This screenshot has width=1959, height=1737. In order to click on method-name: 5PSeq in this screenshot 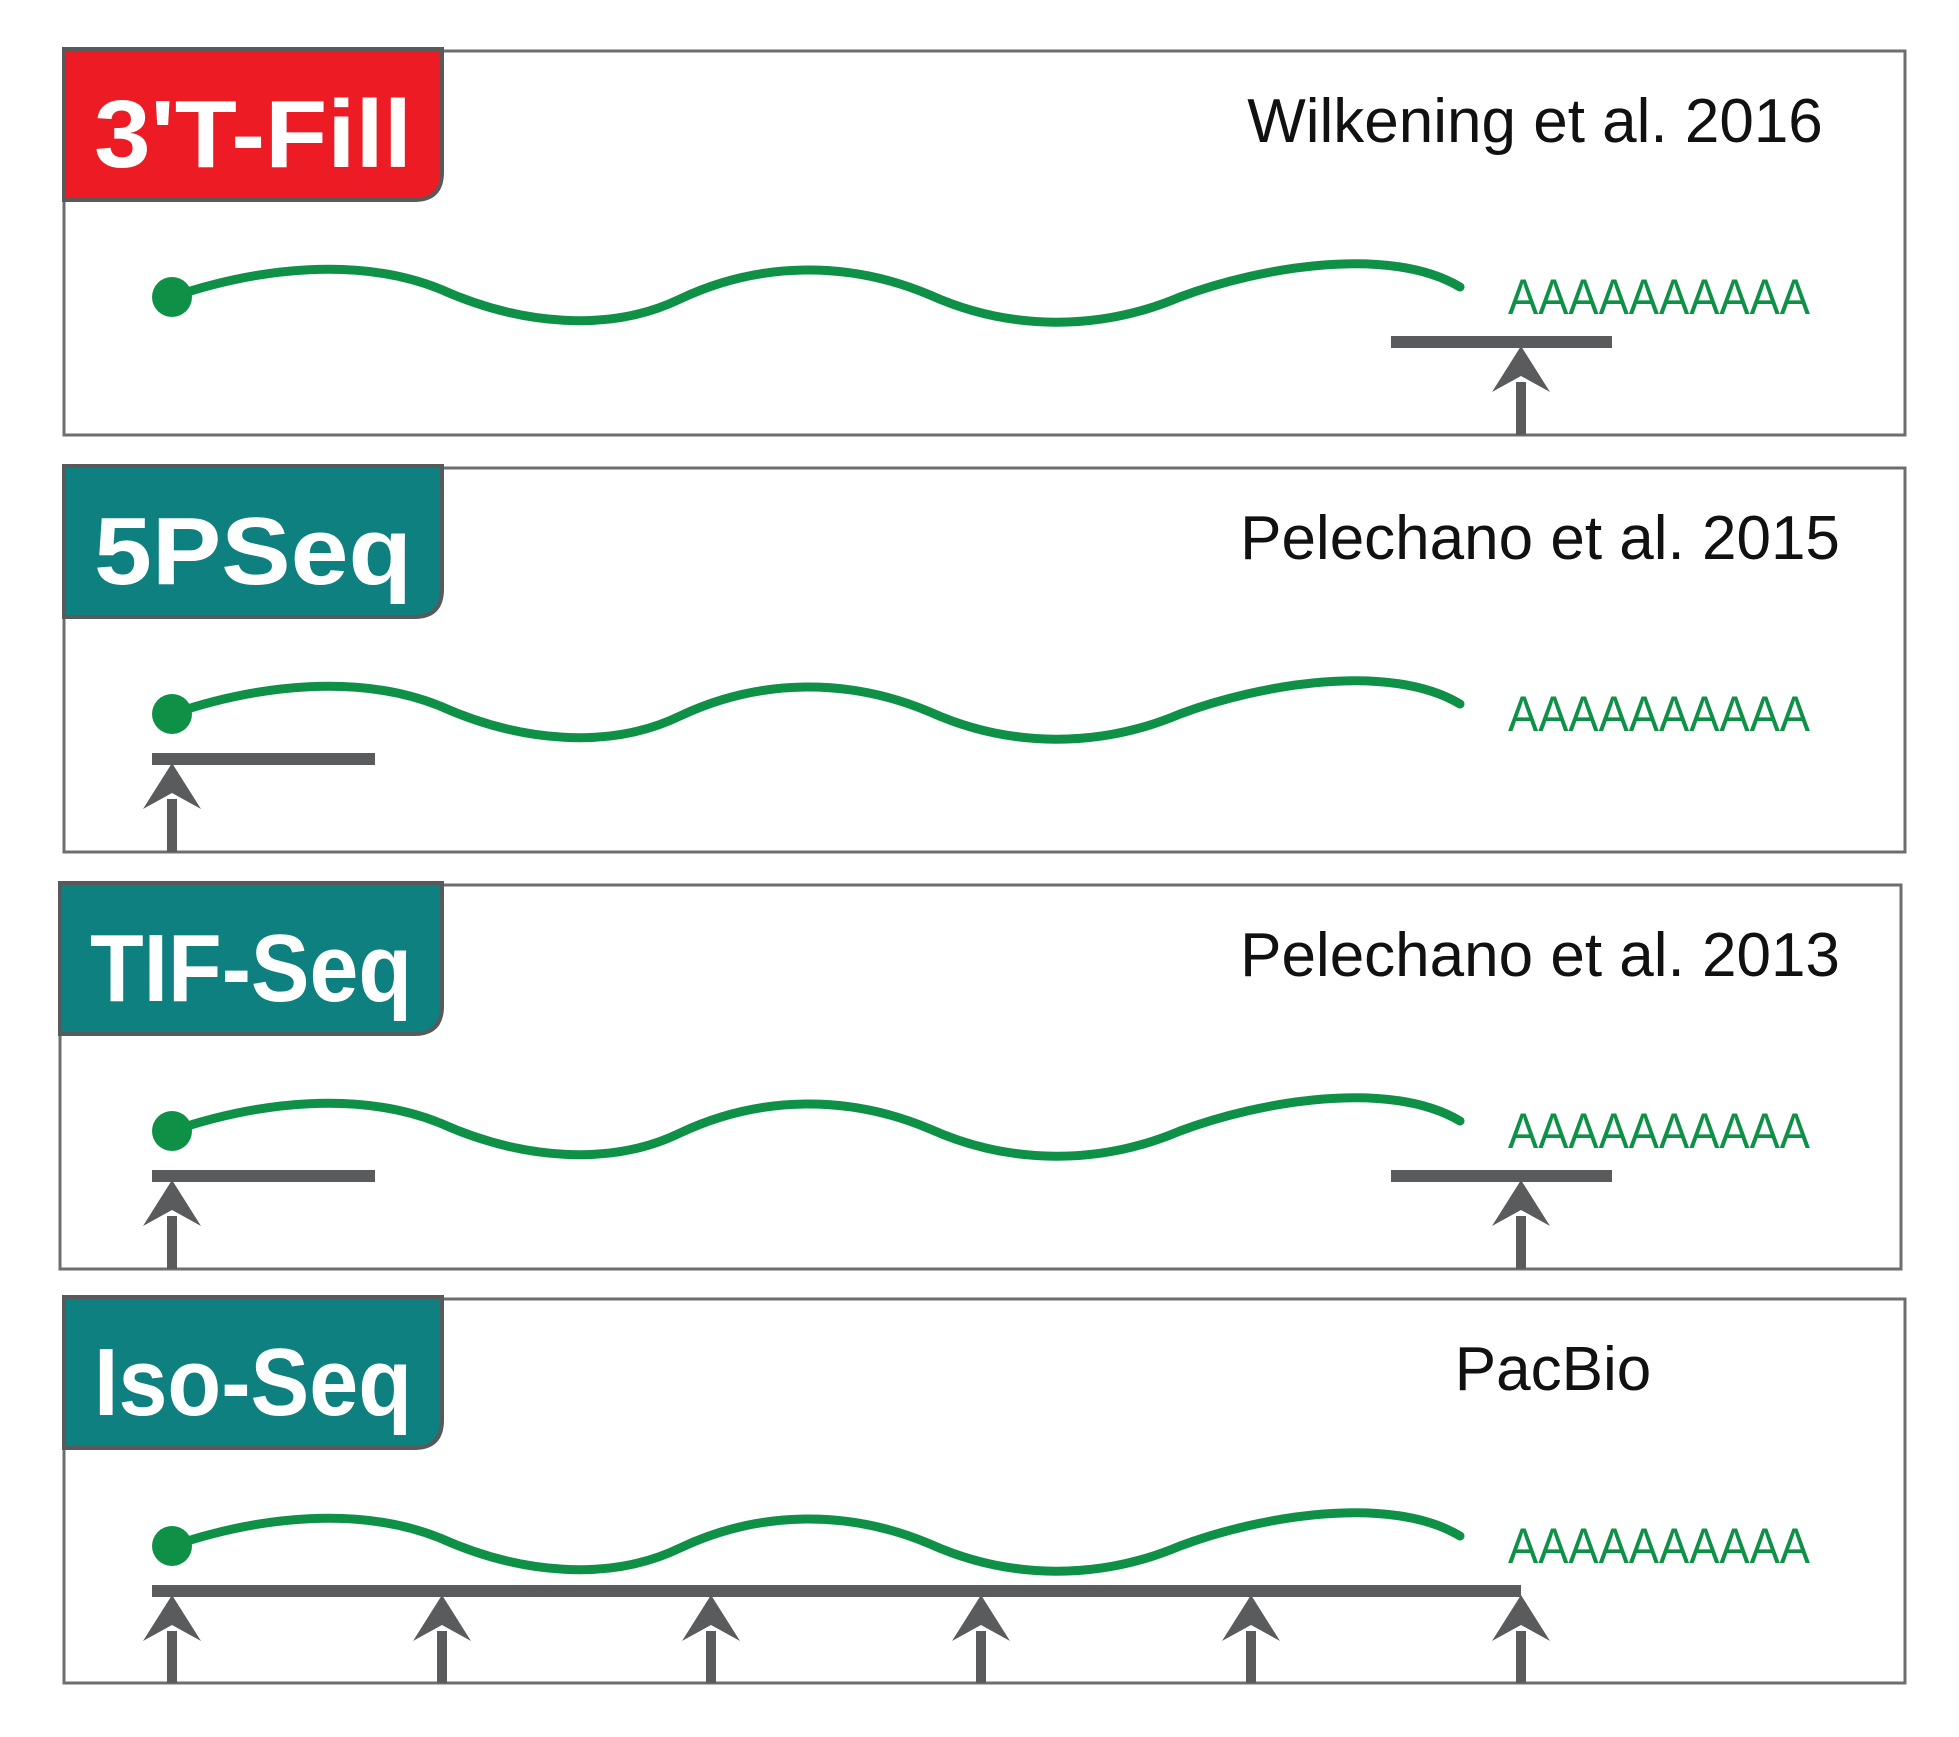, I will do `click(253, 551)`.